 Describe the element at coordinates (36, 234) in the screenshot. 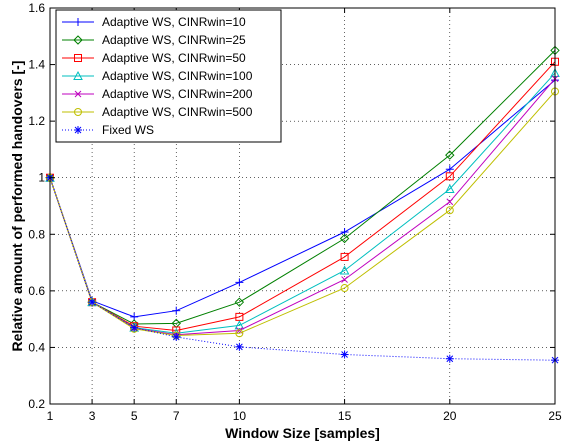

I see `y-tick-label: 0.8` at that location.